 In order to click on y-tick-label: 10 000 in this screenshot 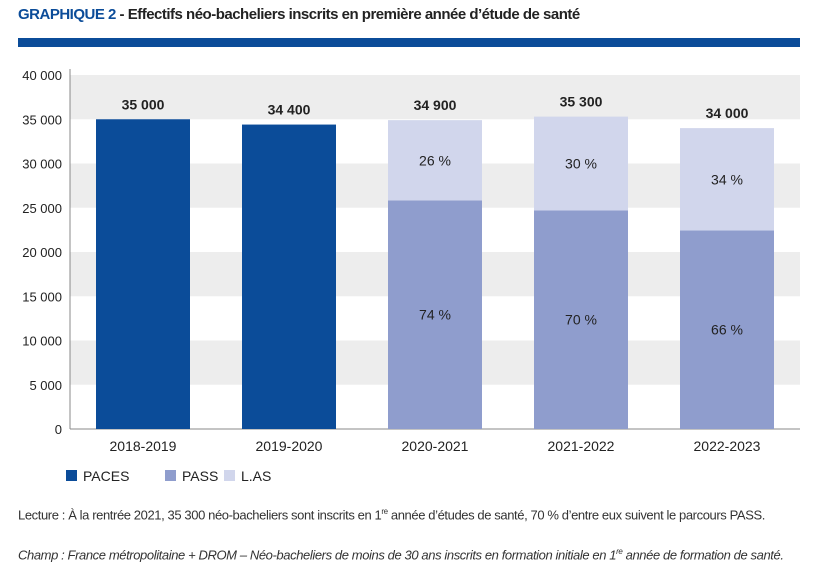, I will do `click(42, 341)`.